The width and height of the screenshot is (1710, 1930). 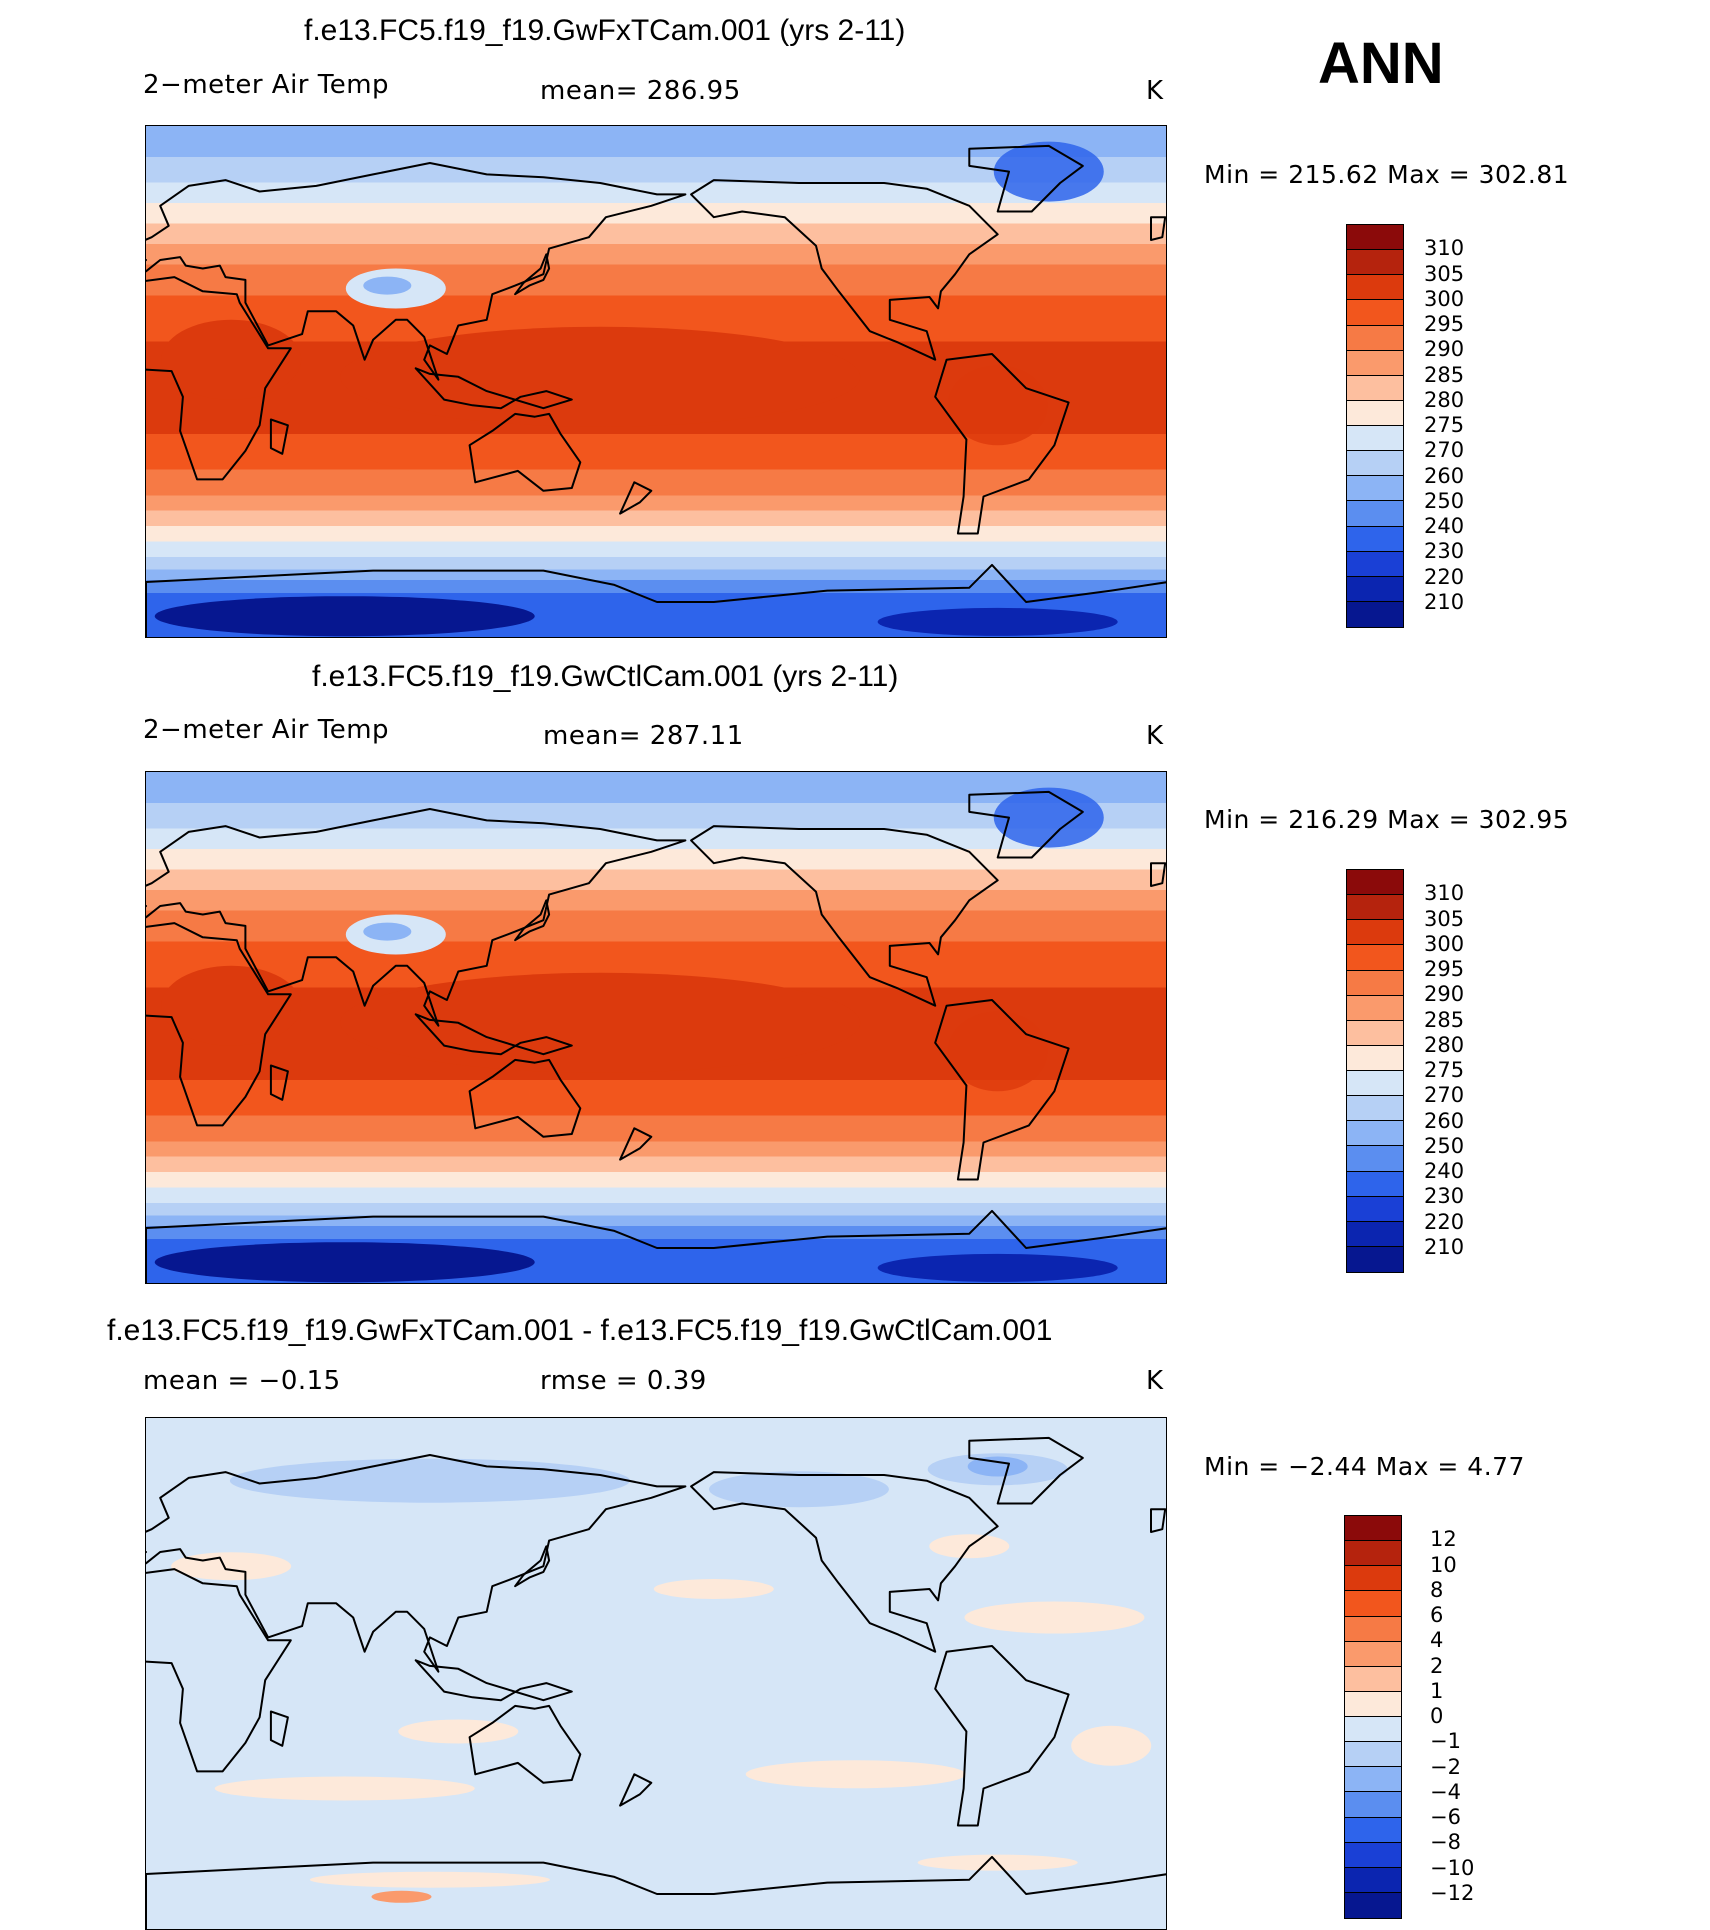 What do you see at coordinates (1445, 1817) in the screenshot?
I see `colorbar-tick-label: −6` at bounding box center [1445, 1817].